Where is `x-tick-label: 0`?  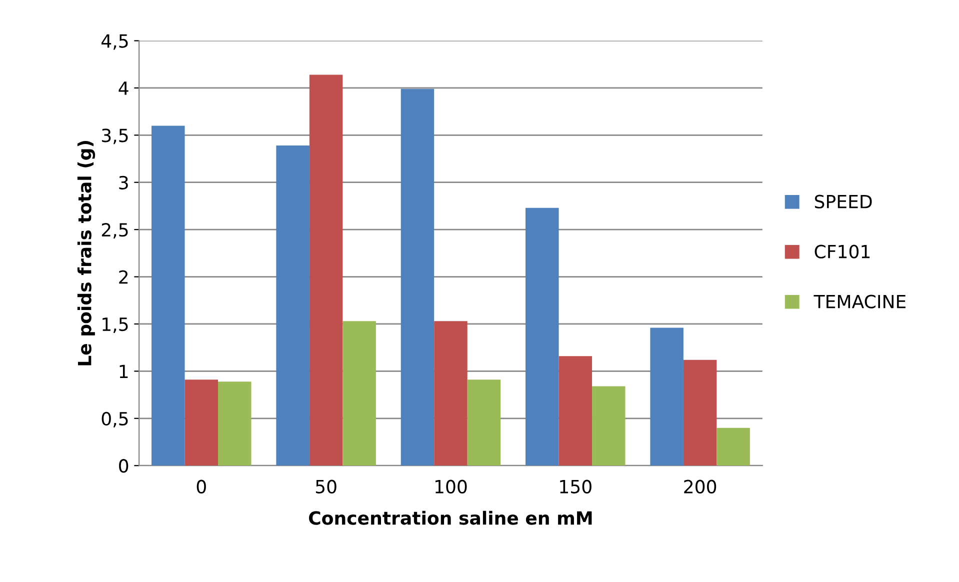 x-tick-label: 0 is located at coordinates (201, 487).